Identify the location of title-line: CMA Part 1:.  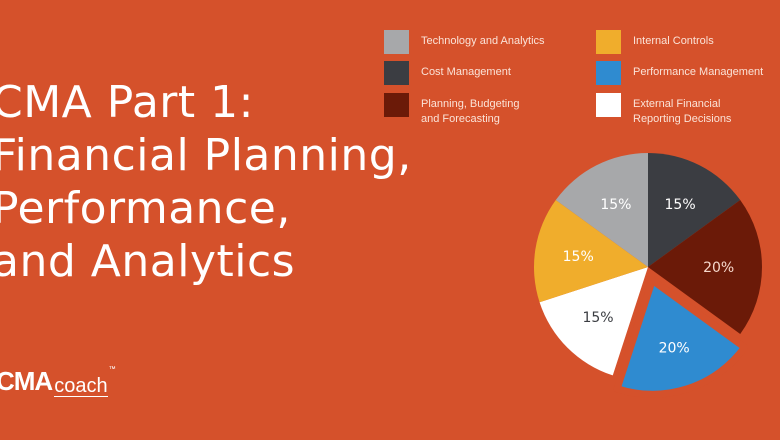
(127, 102).